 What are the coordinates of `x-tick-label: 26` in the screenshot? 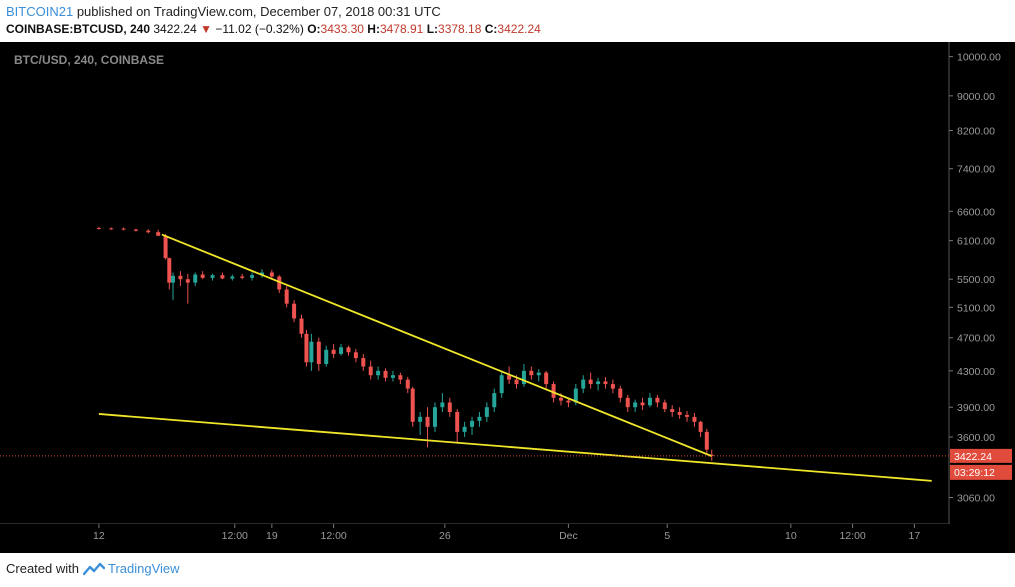 It's located at (445, 536).